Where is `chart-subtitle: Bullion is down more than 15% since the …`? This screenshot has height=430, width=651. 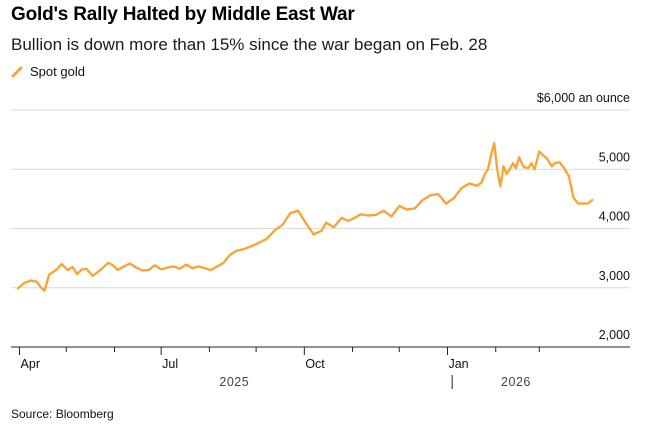
chart-subtitle: Bullion is down more than 15% since the … is located at coordinates (249, 44).